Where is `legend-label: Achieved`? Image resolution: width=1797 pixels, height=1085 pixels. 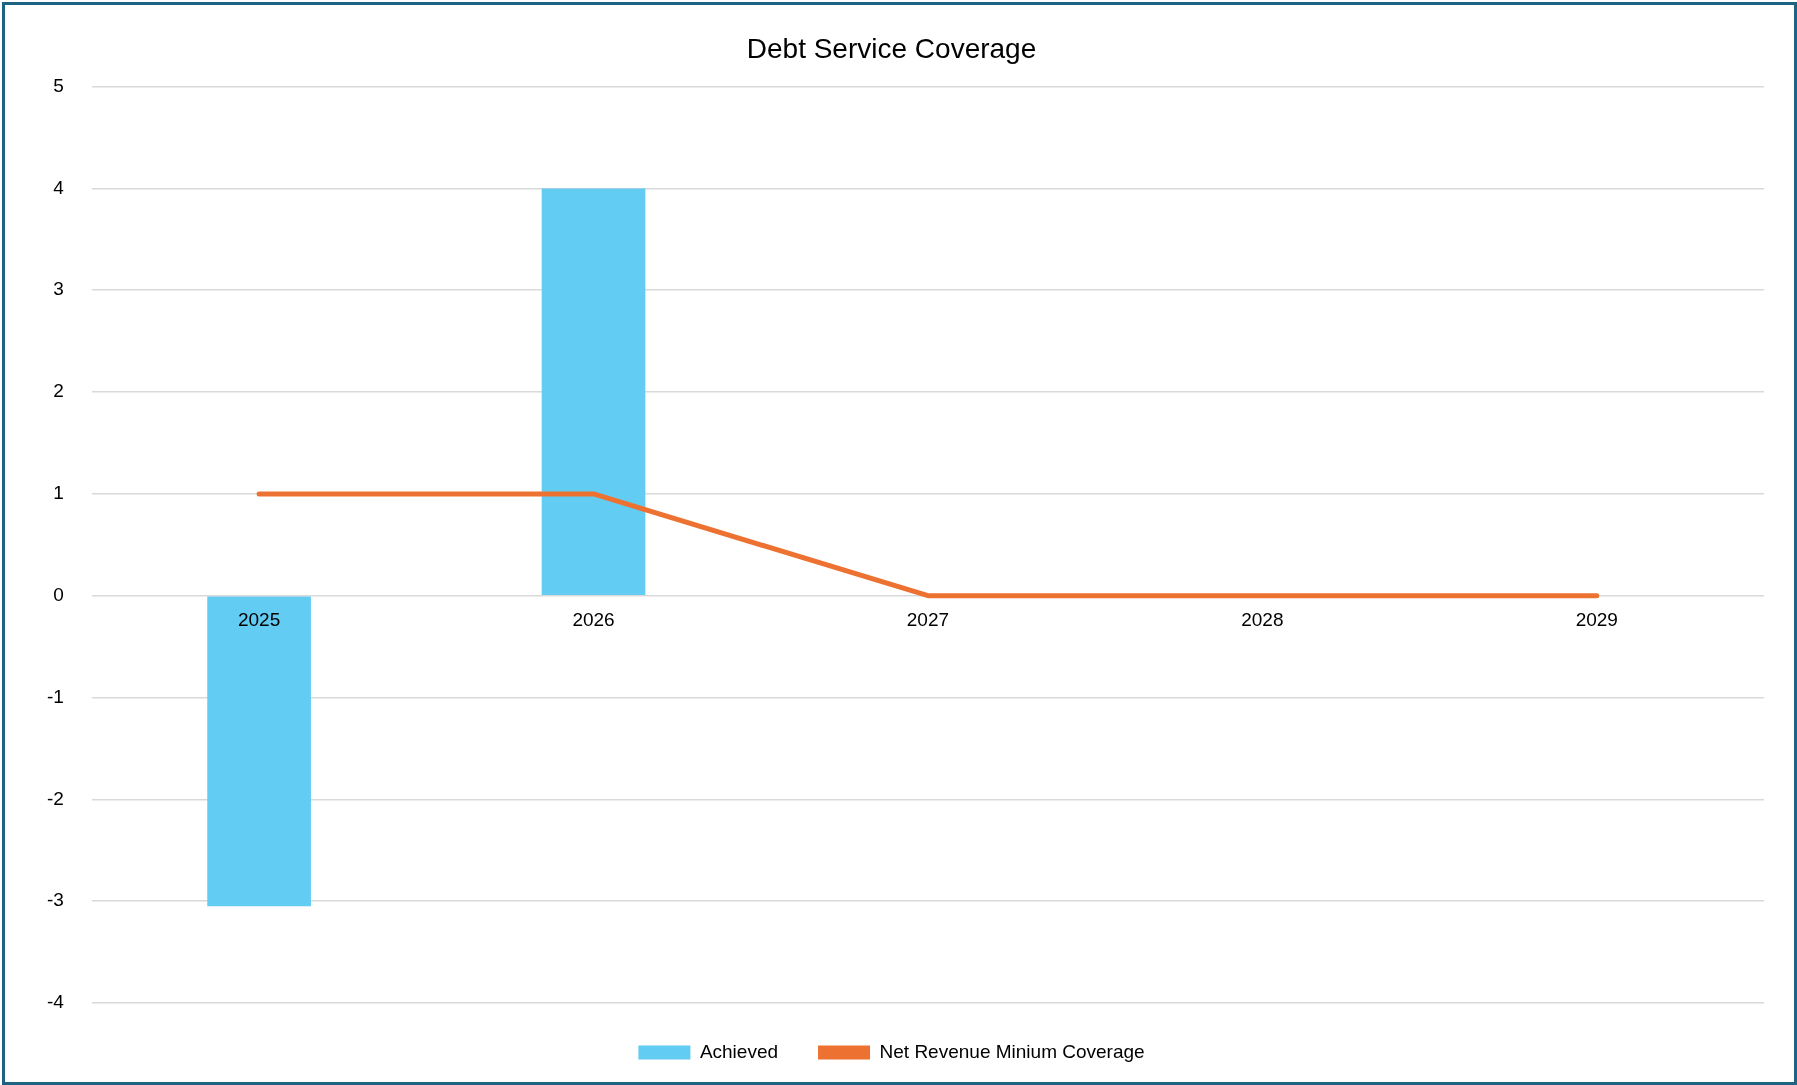 legend-label: Achieved is located at coordinates (739, 1051).